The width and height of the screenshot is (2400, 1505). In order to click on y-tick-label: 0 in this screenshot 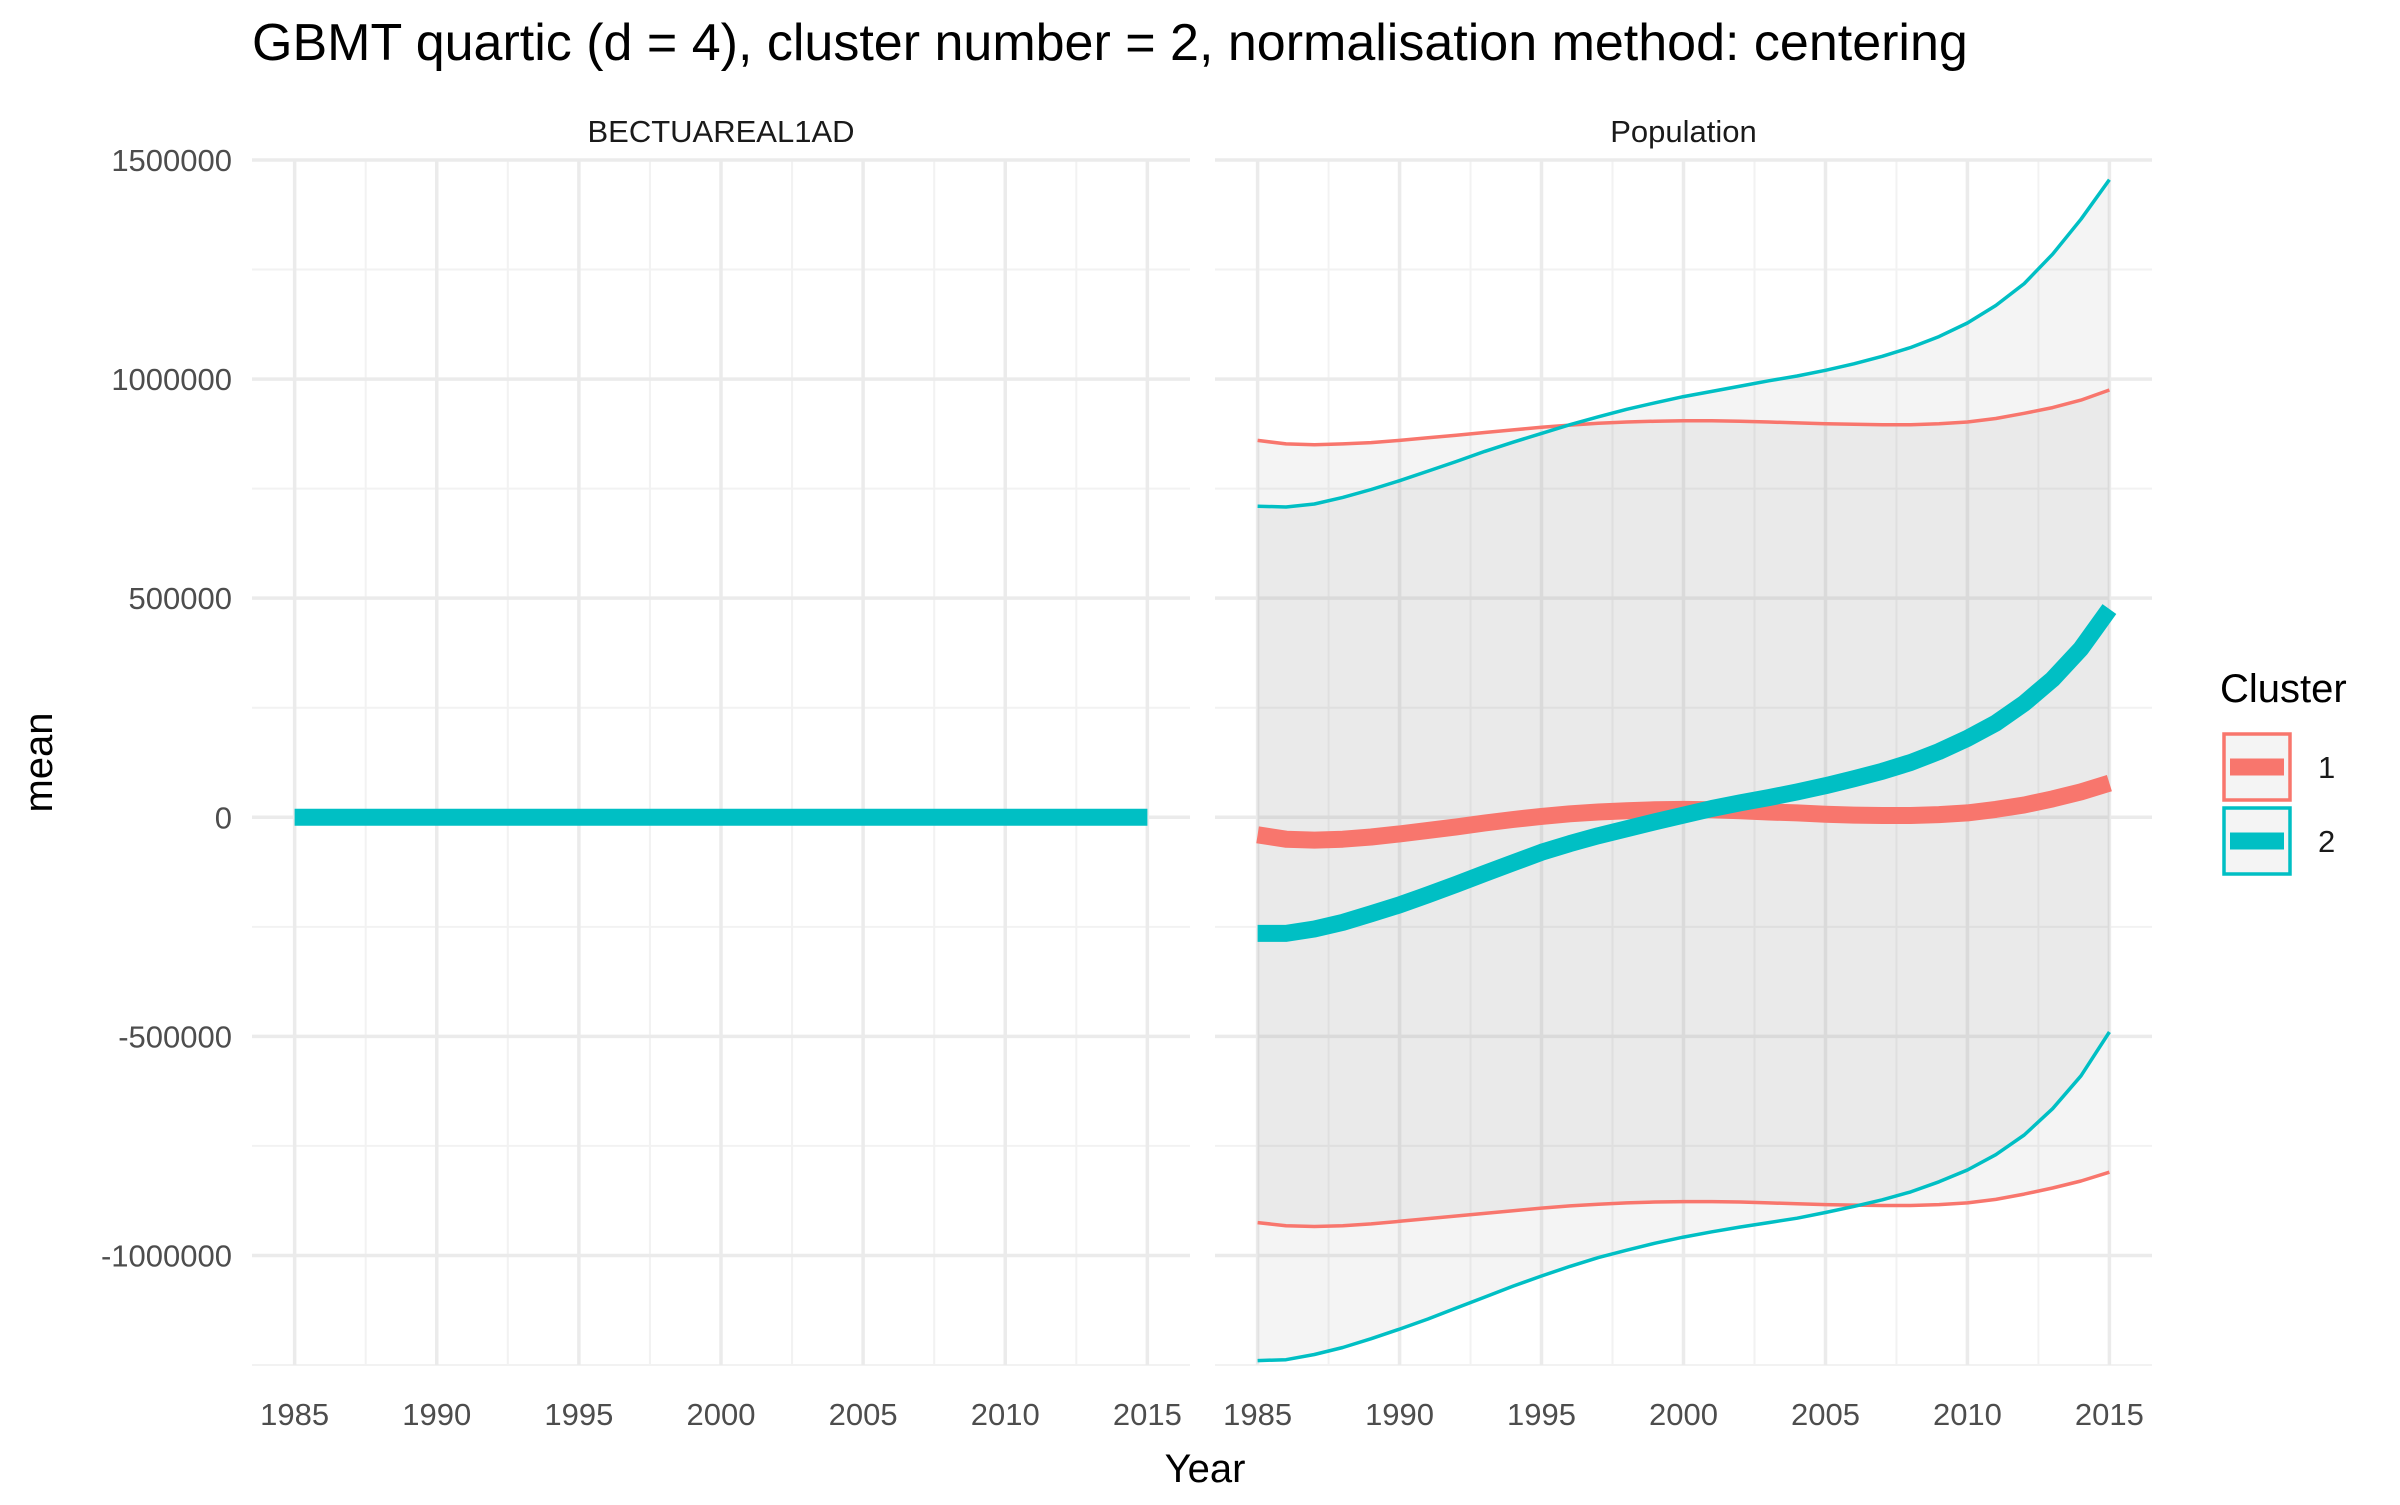, I will do `click(223, 817)`.